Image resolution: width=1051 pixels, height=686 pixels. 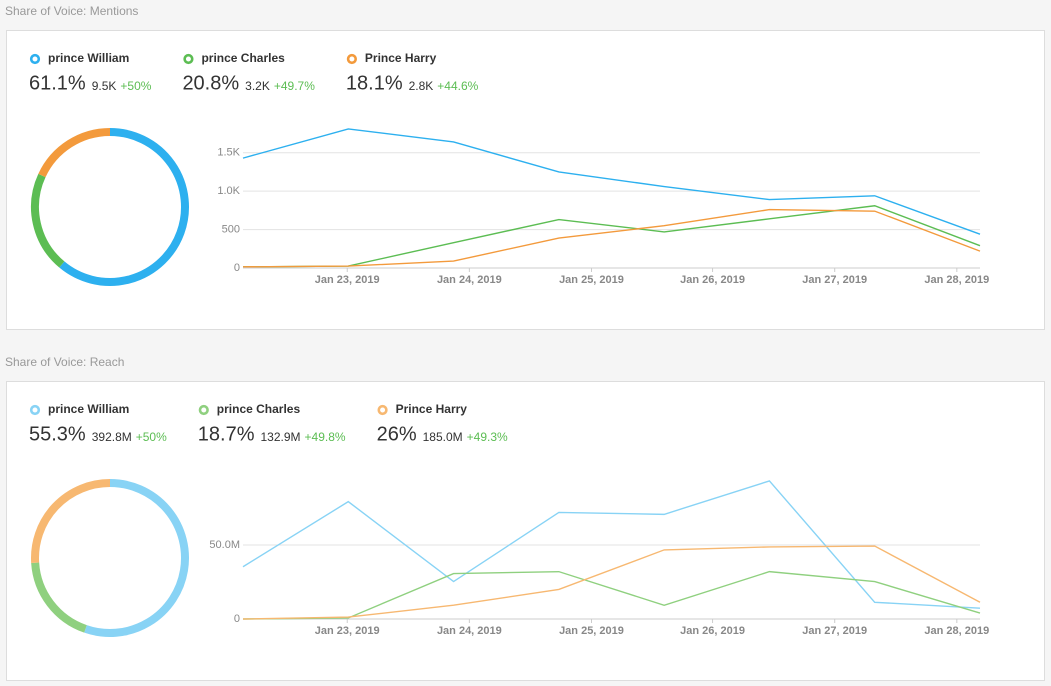 What do you see at coordinates (421, 86) in the screenshot?
I see `count-value: 2.8K` at bounding box center [421, 86].